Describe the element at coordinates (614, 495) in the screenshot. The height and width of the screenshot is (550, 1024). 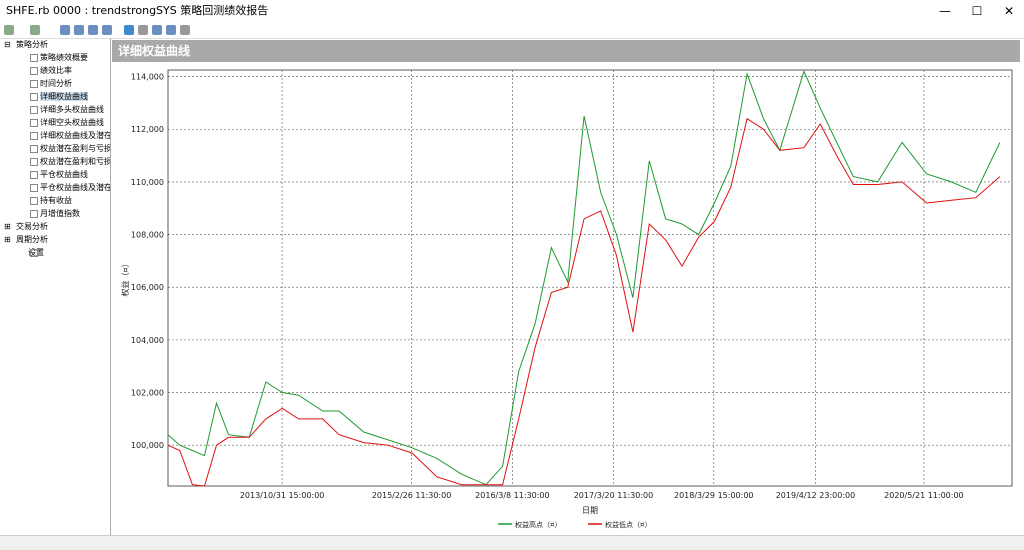
I see `x-tick-label: 2017/3/20 11:30:00` at that location.